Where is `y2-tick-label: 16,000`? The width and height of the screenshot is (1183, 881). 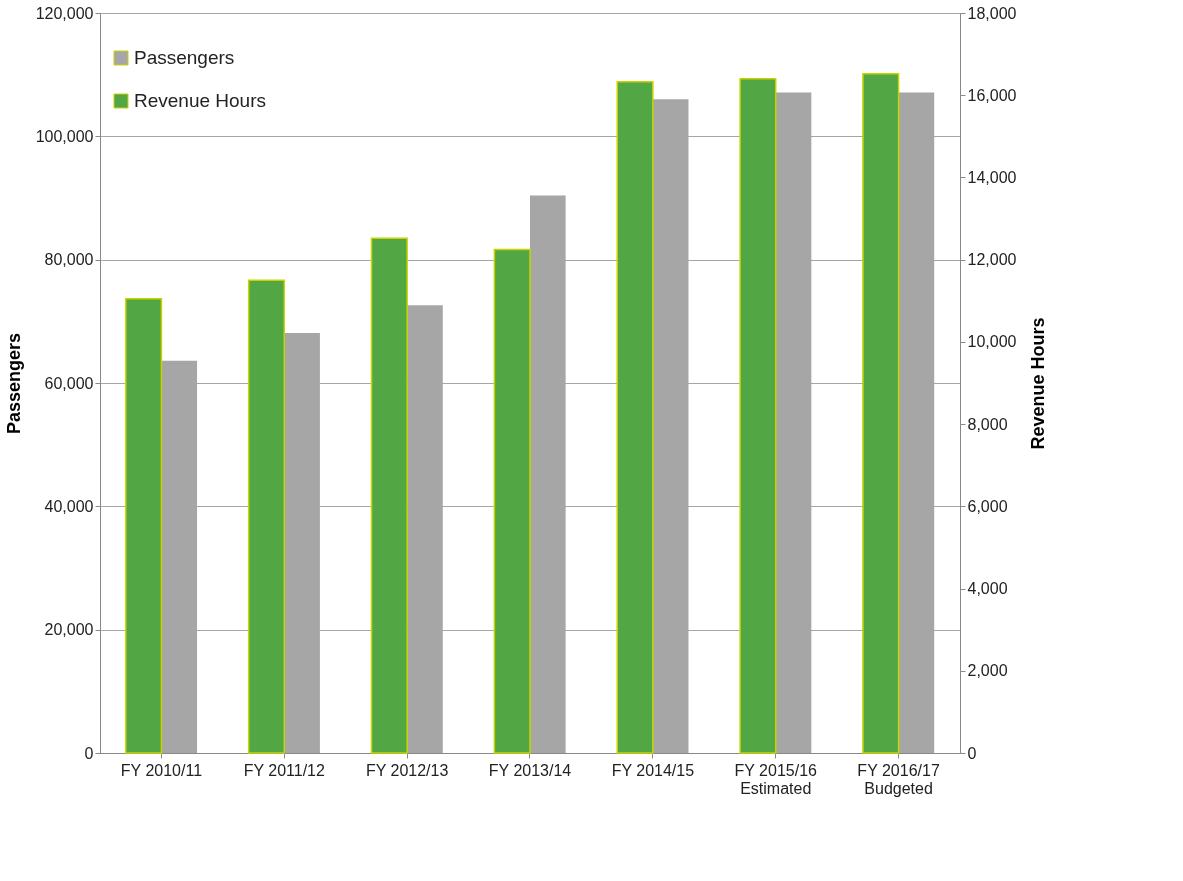 y2-tick-label: 16,000 is located at coordinates (992, 95).